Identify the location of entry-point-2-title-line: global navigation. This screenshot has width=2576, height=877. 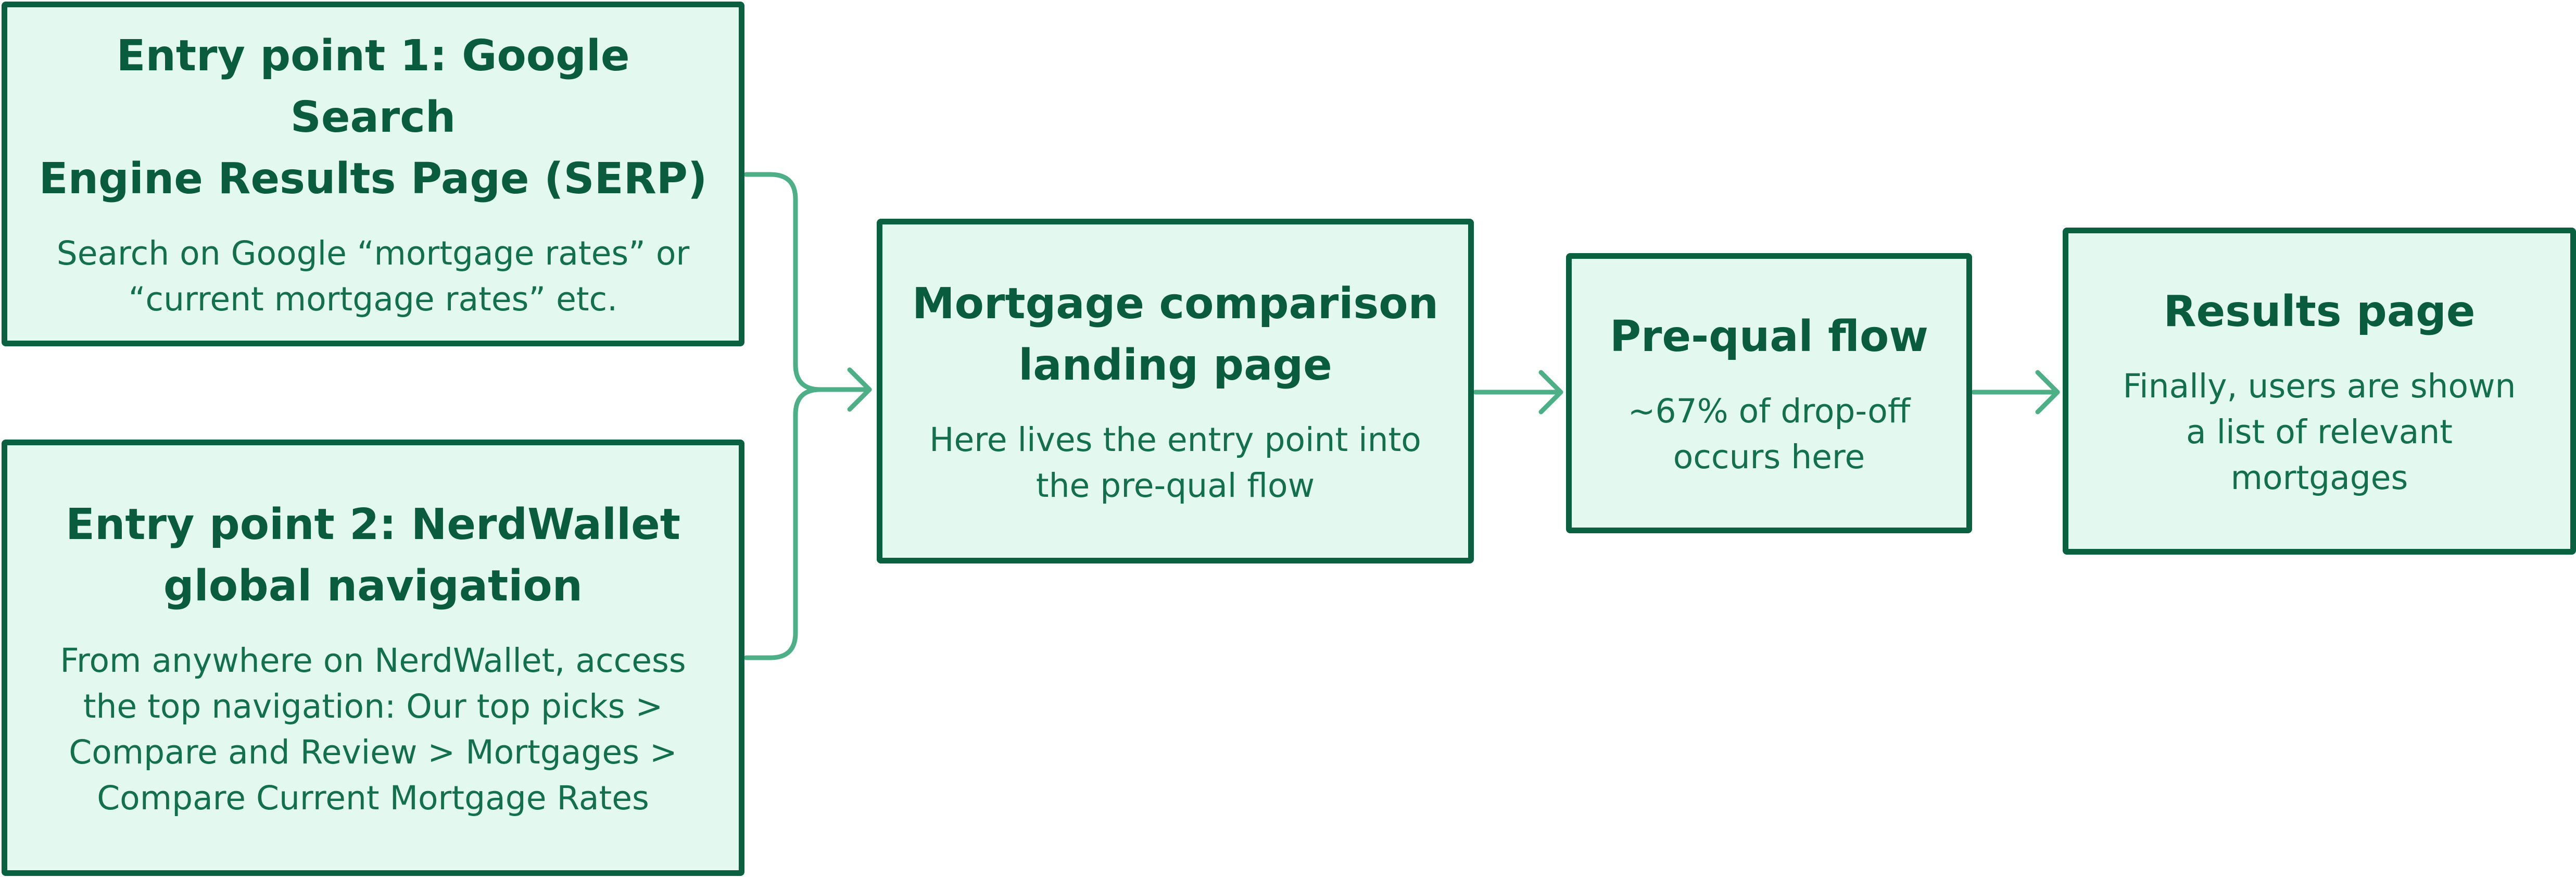
(373, 586).